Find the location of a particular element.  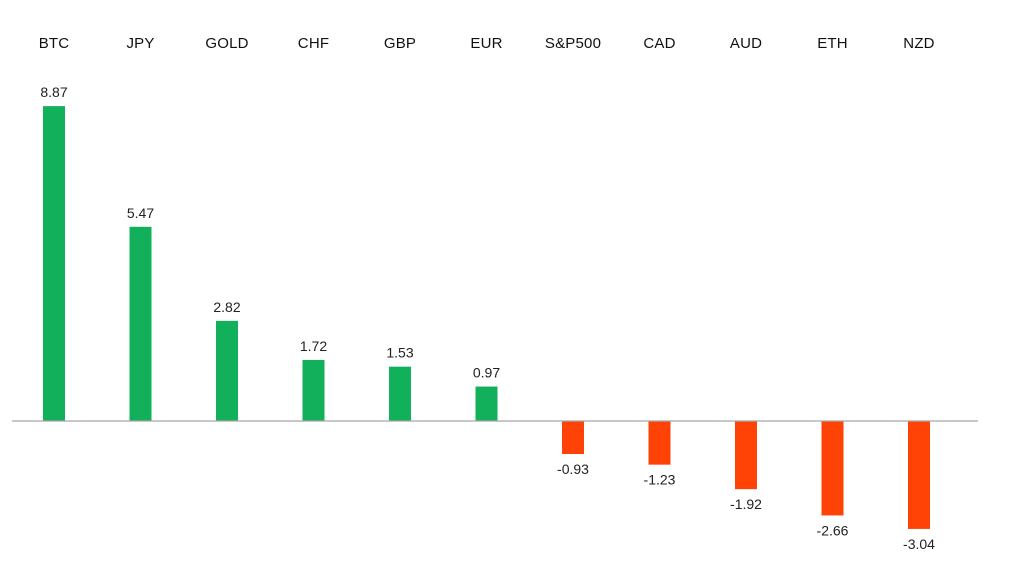

value-label-nzd: -3.04 is located at coordinates (919, 544).